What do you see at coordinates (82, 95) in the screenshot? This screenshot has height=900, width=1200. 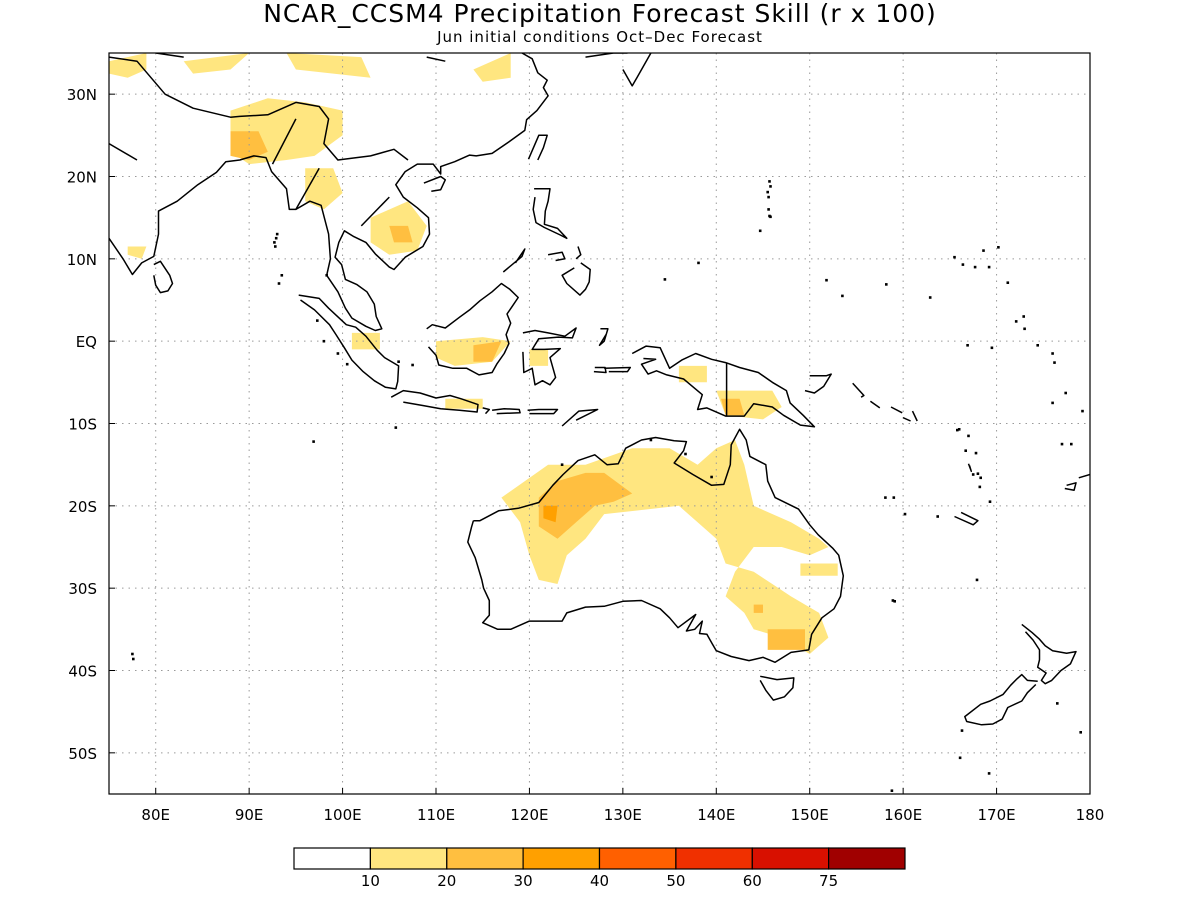 I see `lat-tick-label: 30N` at bounding box center [82, 95].